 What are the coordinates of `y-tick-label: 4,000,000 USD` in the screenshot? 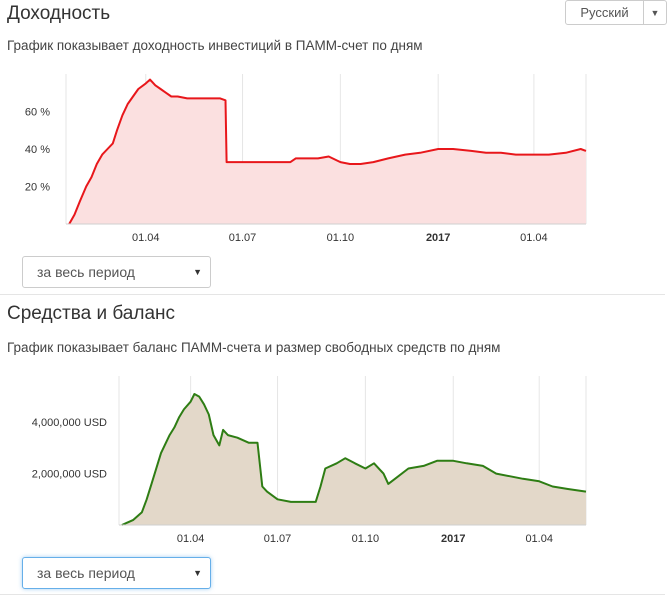 It's located at (69, 423).